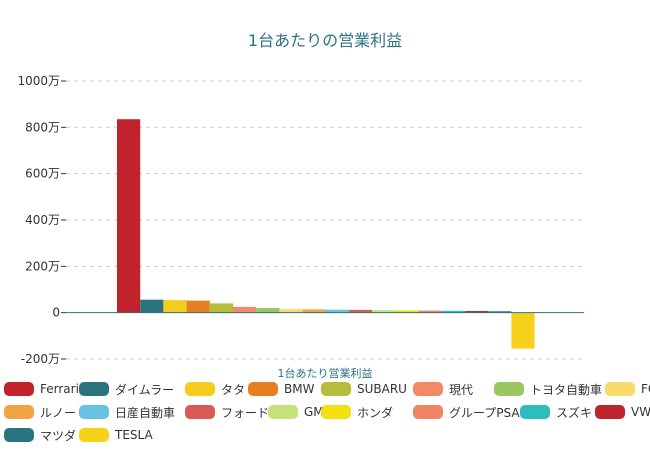 The width and height of the screenshot is (650, 460). Describe the element at coordinates (58, 412) in the screenshot. I see `legend-label: ルノー` at that location.